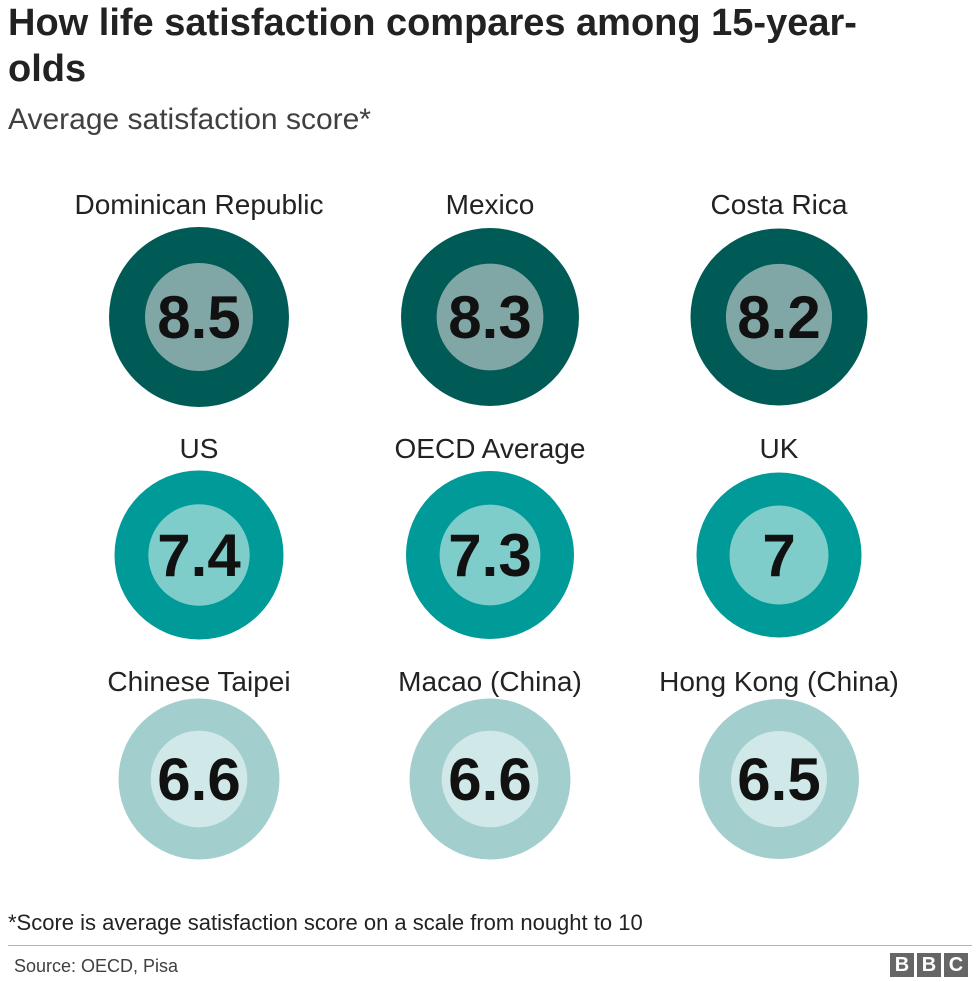 Image resolution: width=976 pixels, height=982 pixels. Describe the element at coordinates (198, 681) in the screenshot. I see `country-label: Chinese Taipei` at that location.